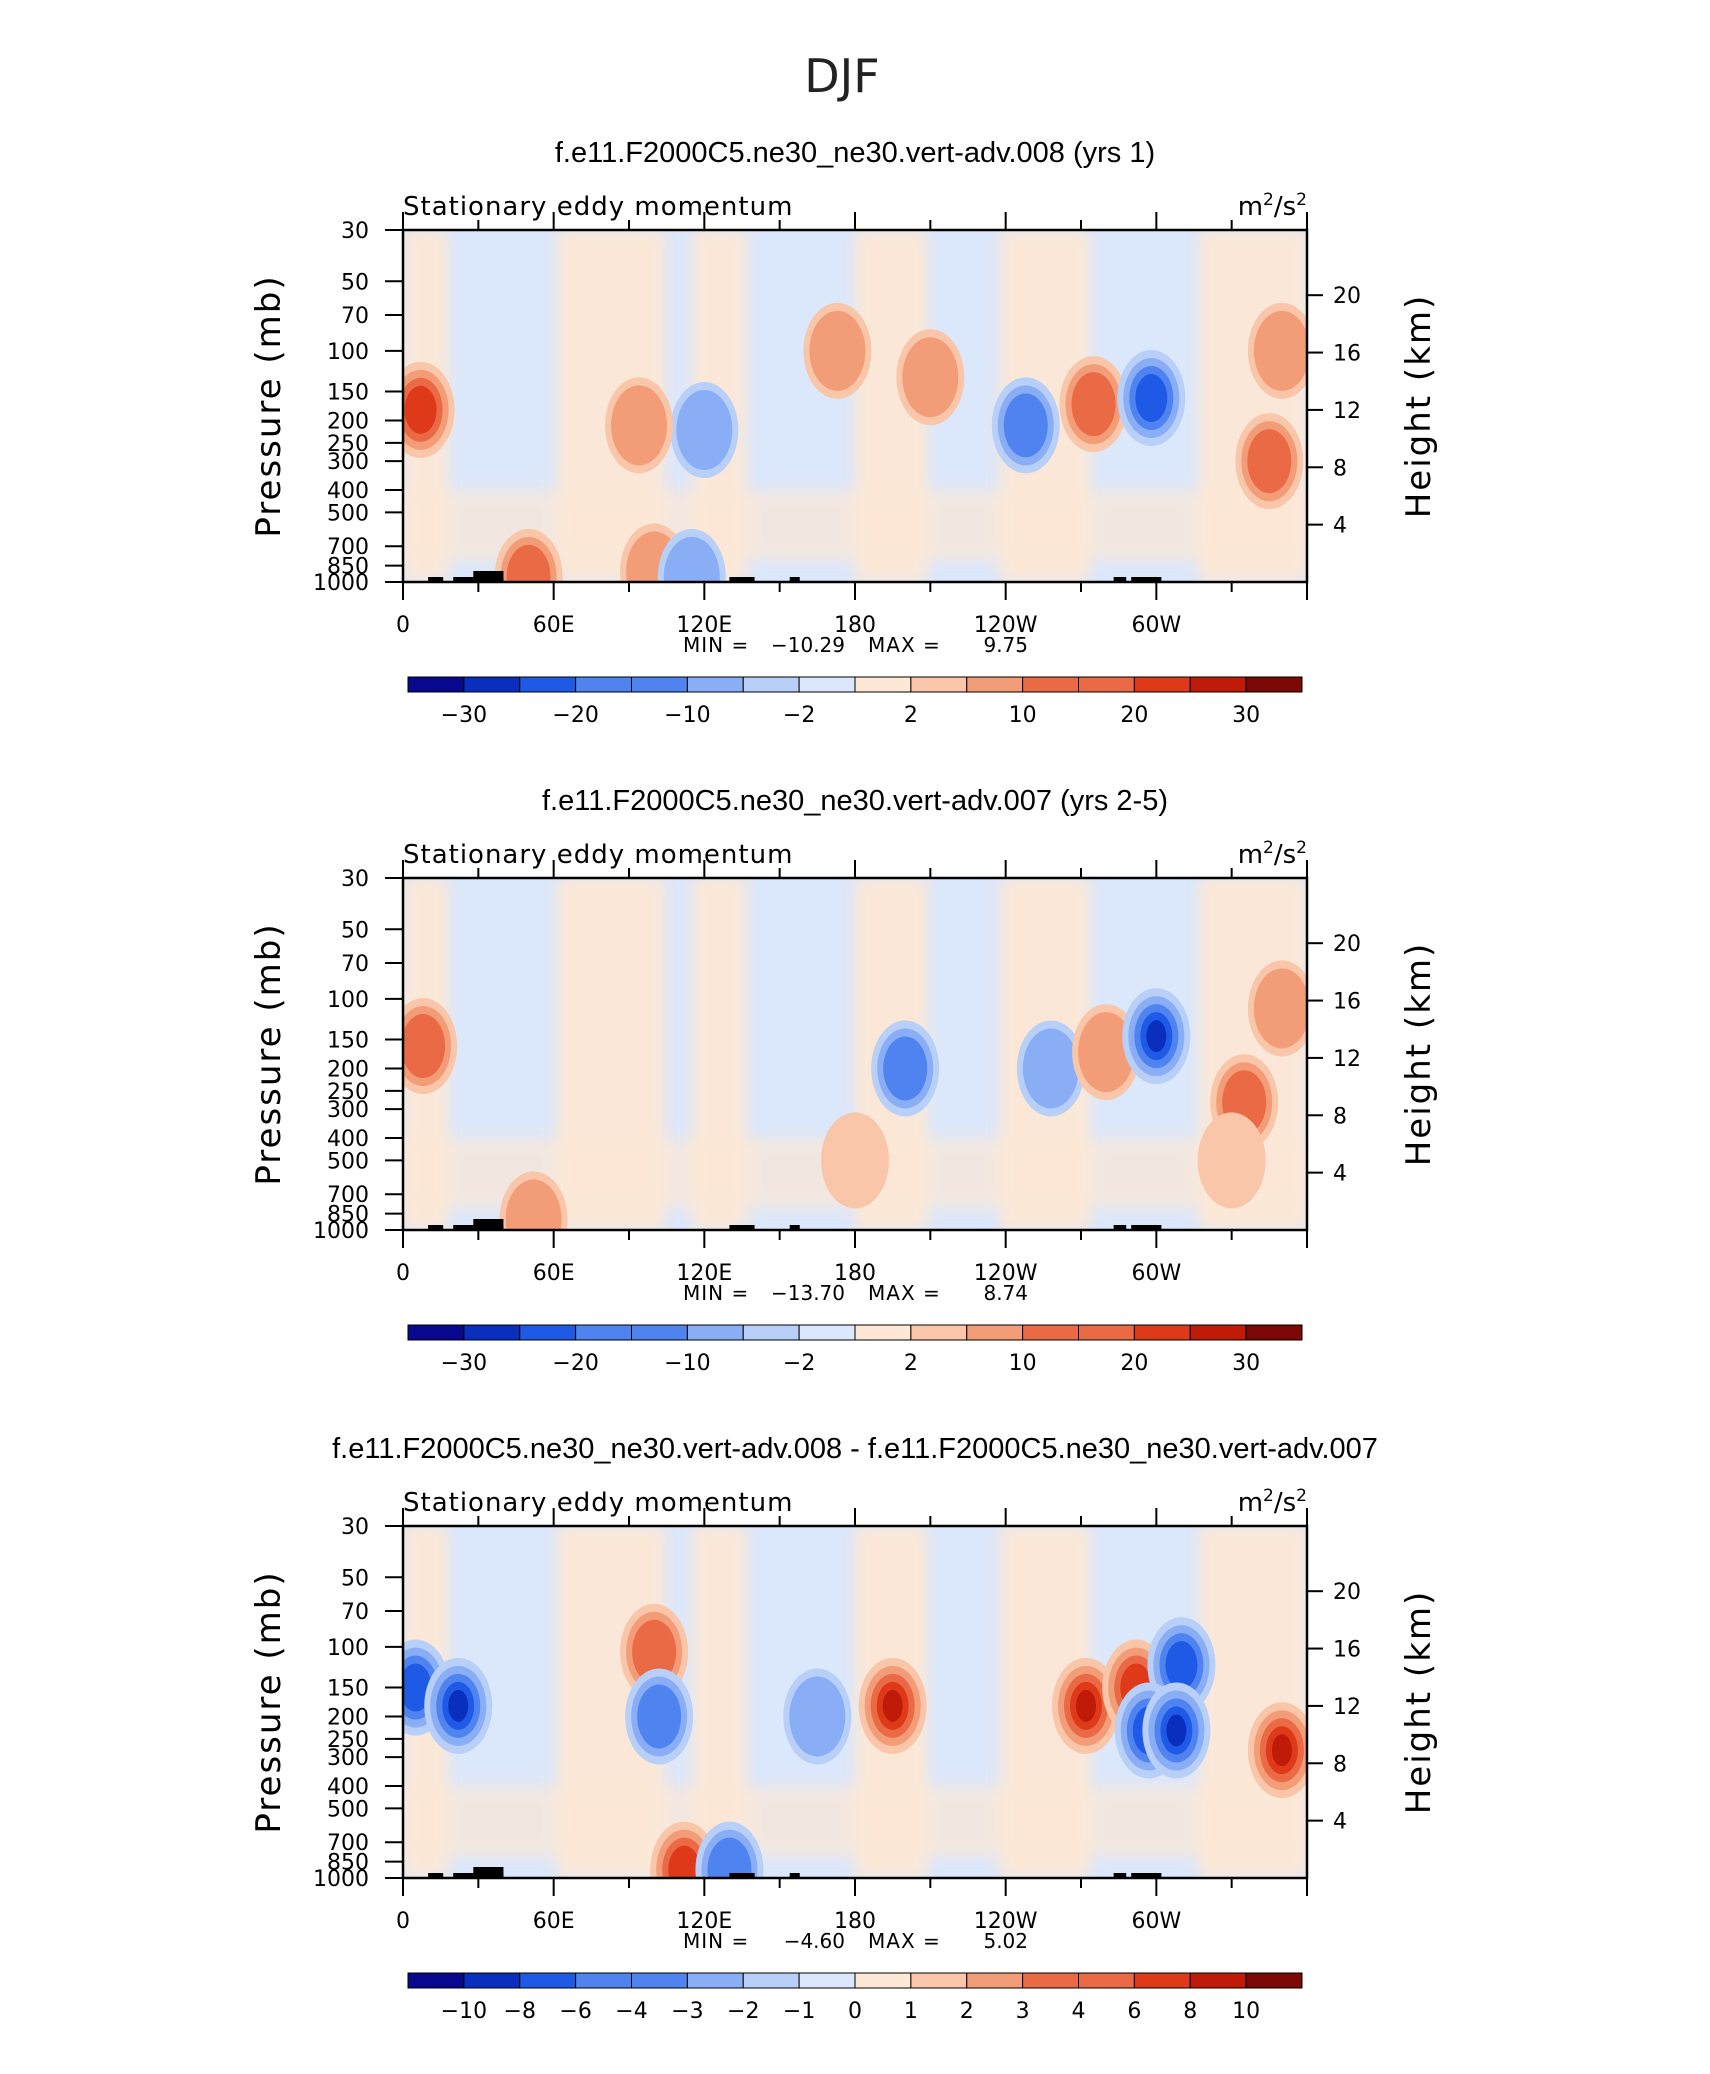 The height and width of the screenshot is (2074, 1710). What do you see at coordinates (1134, 2011) in the screenshot?
I see `colorbar-label: 6` at bounding box center [1134, 2011].